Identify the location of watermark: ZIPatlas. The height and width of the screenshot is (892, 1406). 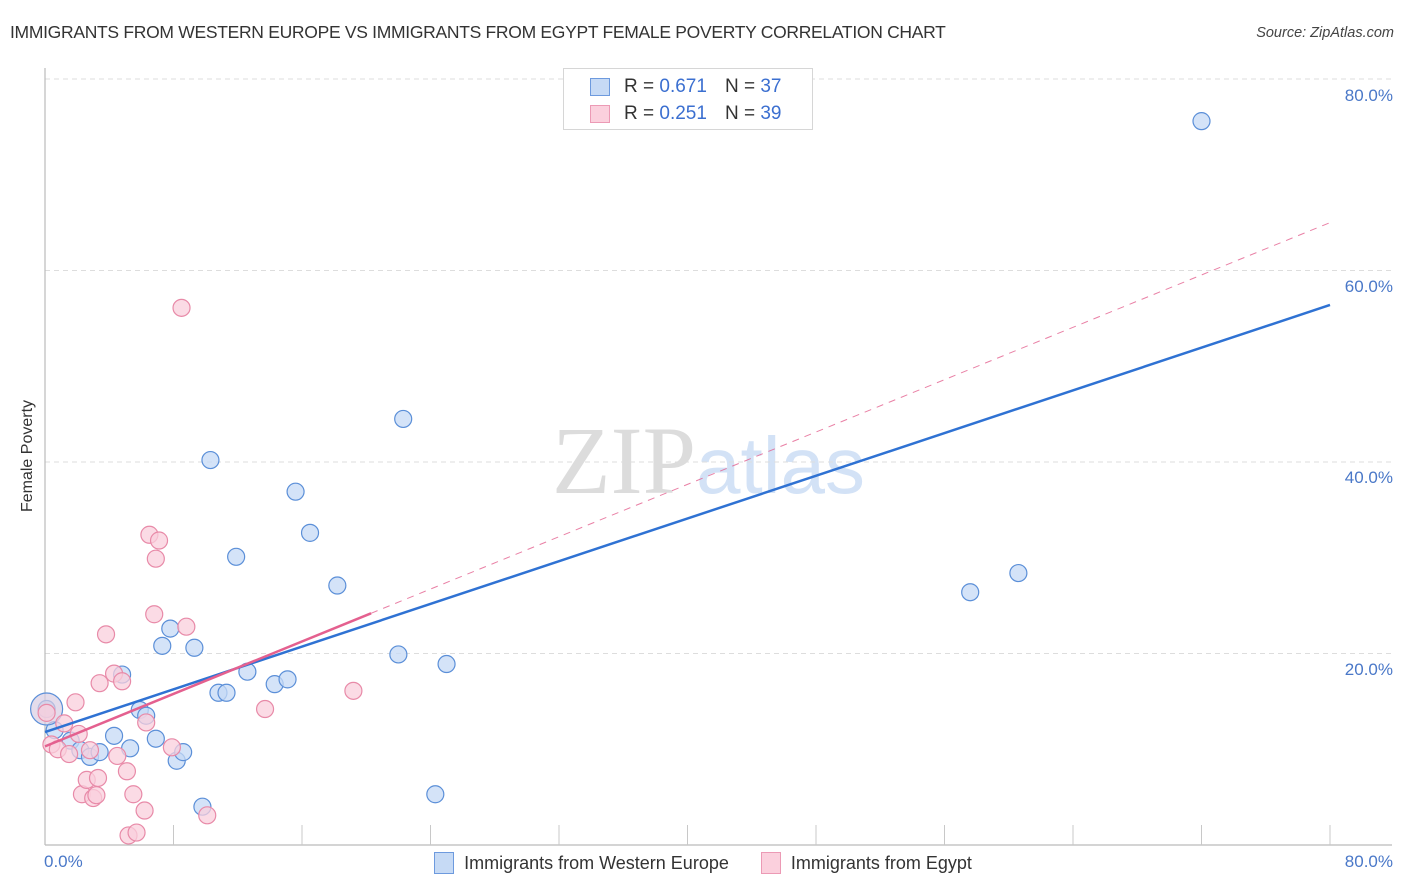
(708, 460).